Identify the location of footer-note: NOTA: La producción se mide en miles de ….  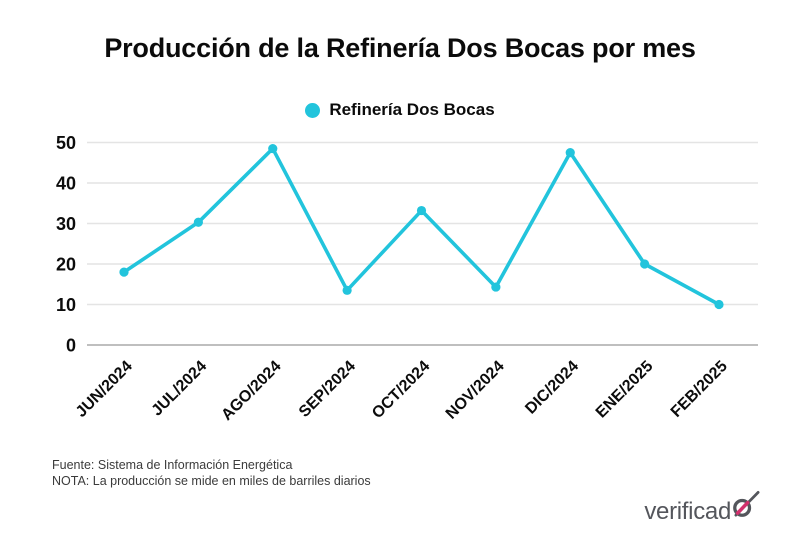
(211, 481).